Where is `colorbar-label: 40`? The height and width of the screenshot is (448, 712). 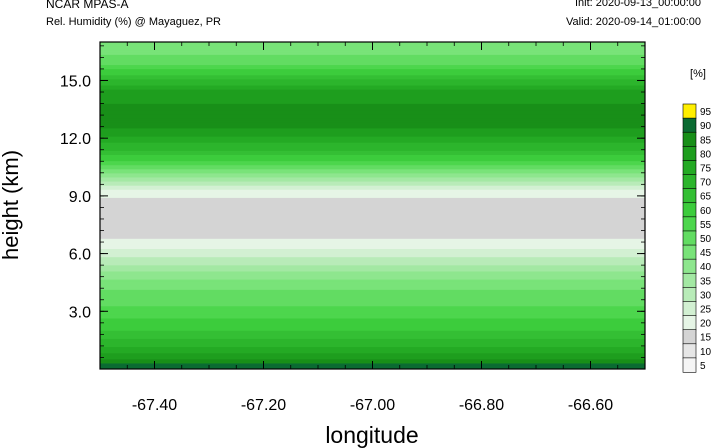 colorbar-label: 40 is located at coordinates (706, 267).